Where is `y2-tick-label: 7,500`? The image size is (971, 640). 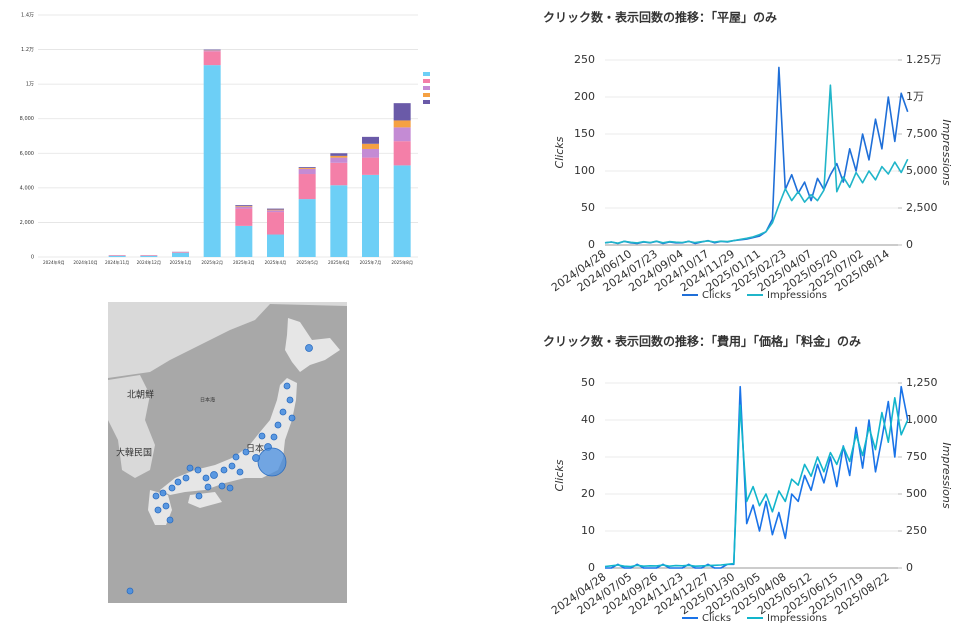
y2-tick-label: 7,500 is located at coordinates (922, 133).